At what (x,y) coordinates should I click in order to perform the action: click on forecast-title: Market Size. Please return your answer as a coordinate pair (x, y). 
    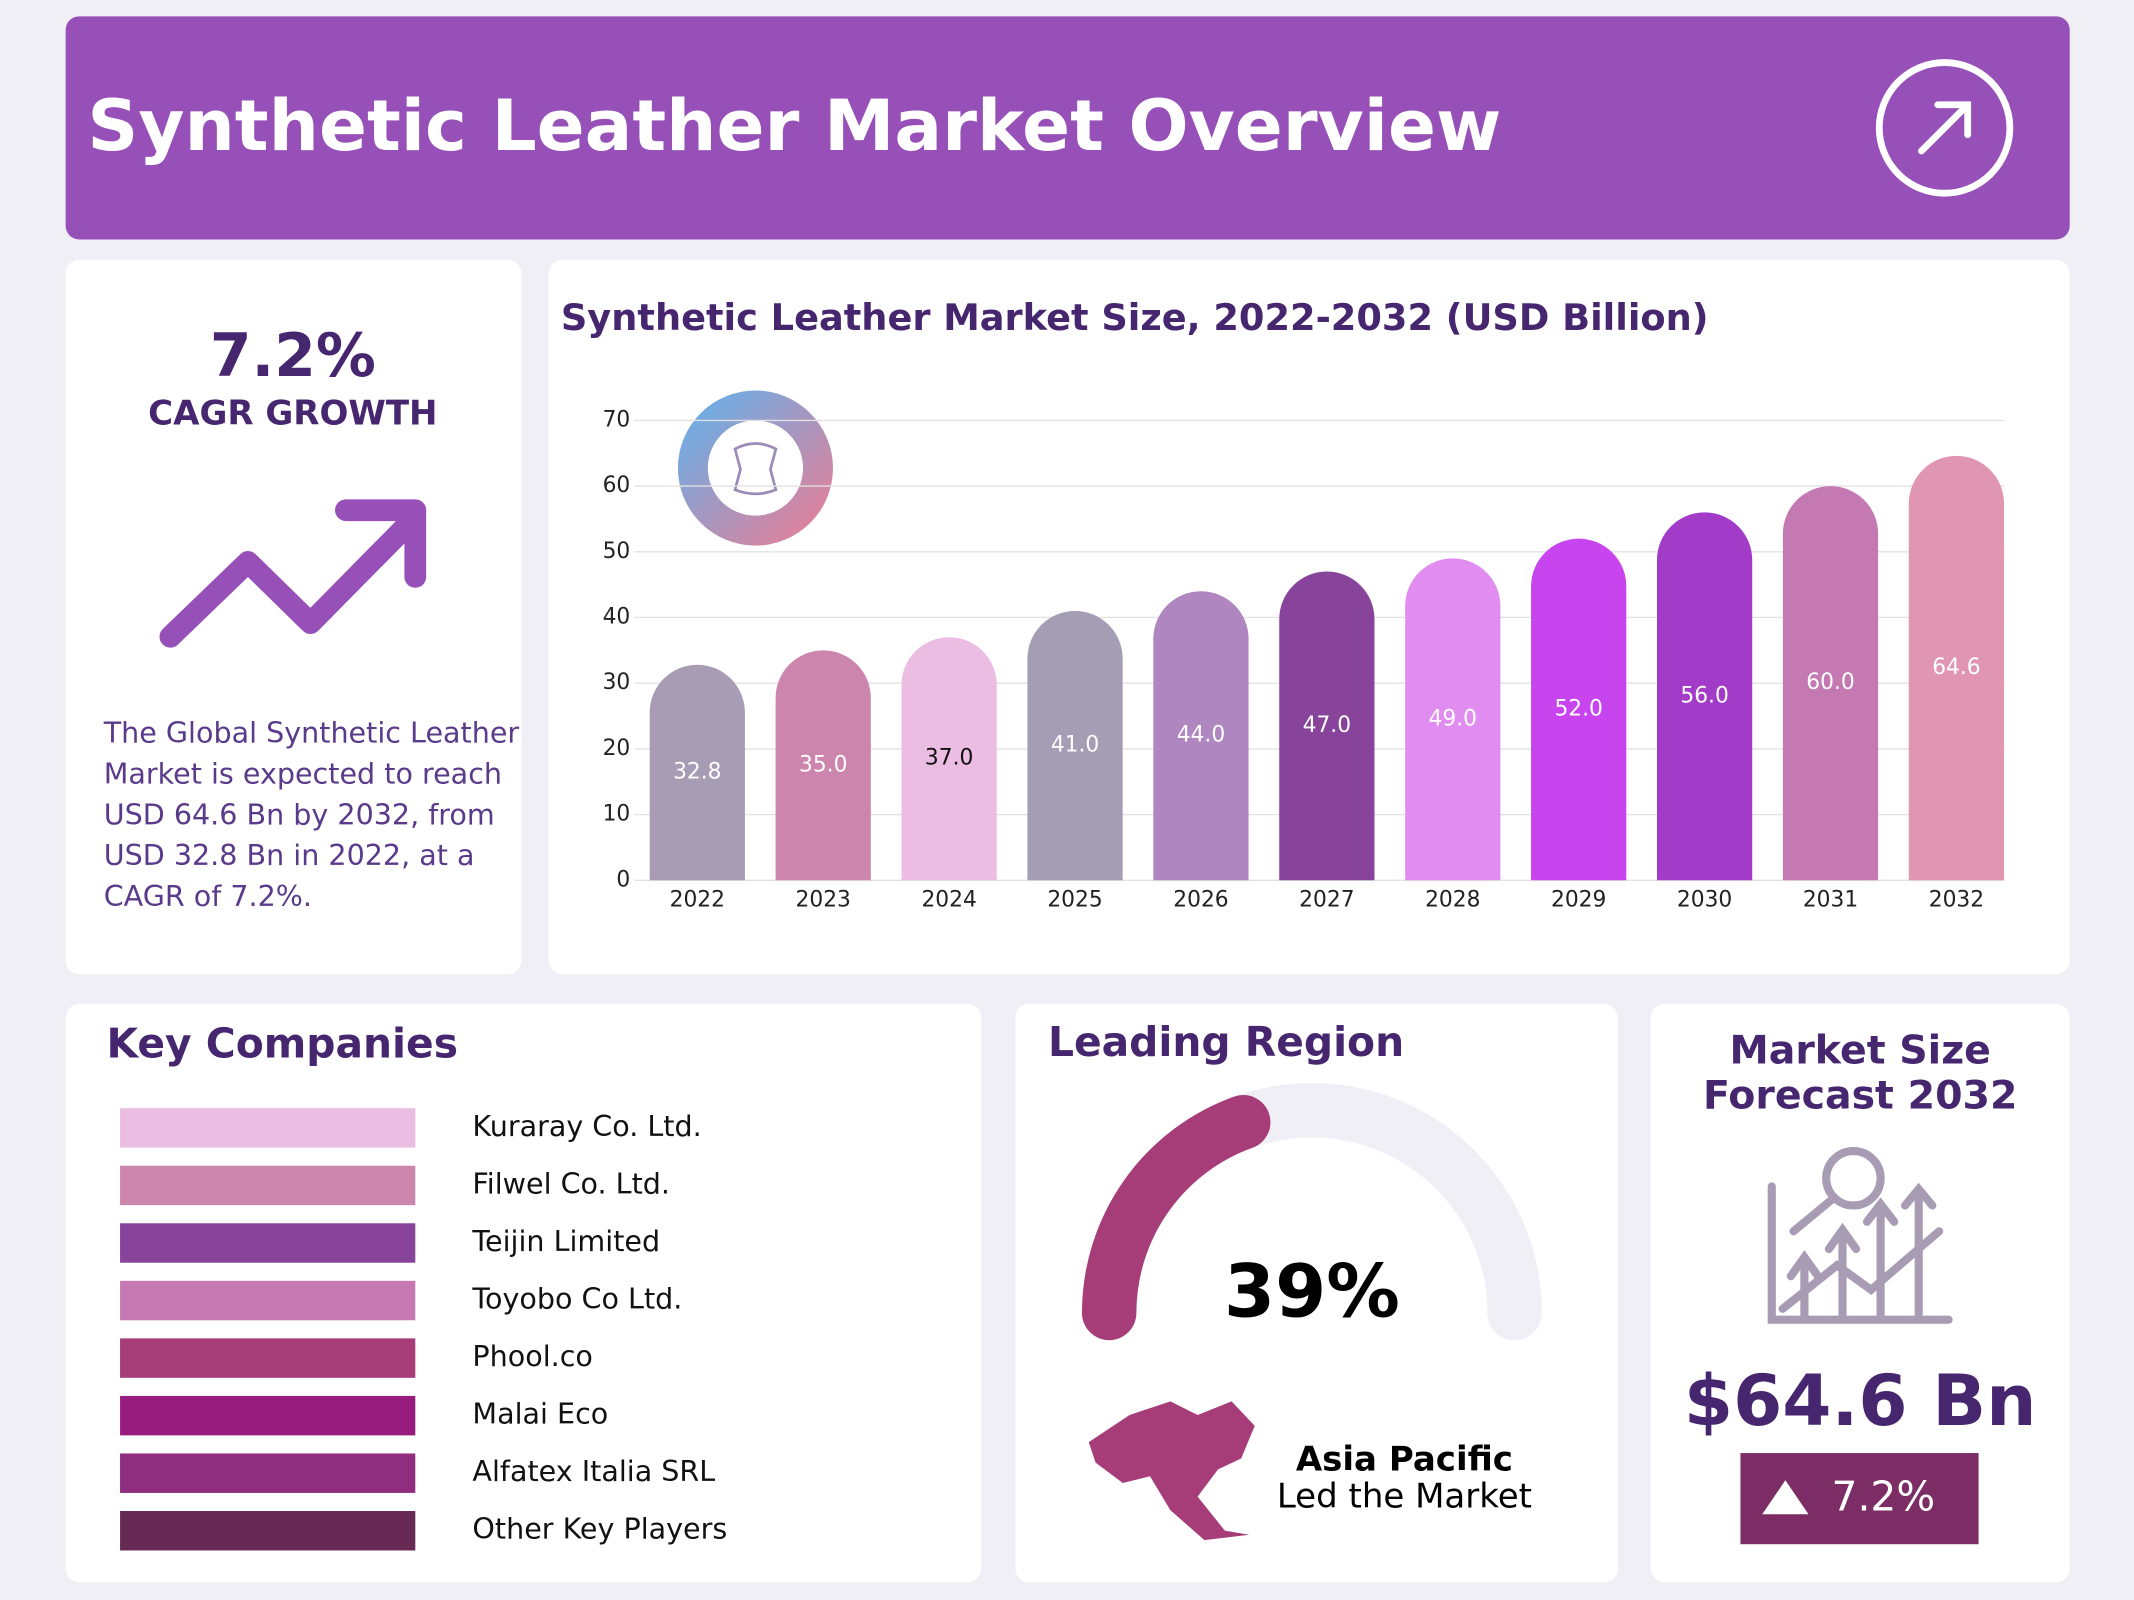
    Looking at the image, I should click on (1859, 1051).